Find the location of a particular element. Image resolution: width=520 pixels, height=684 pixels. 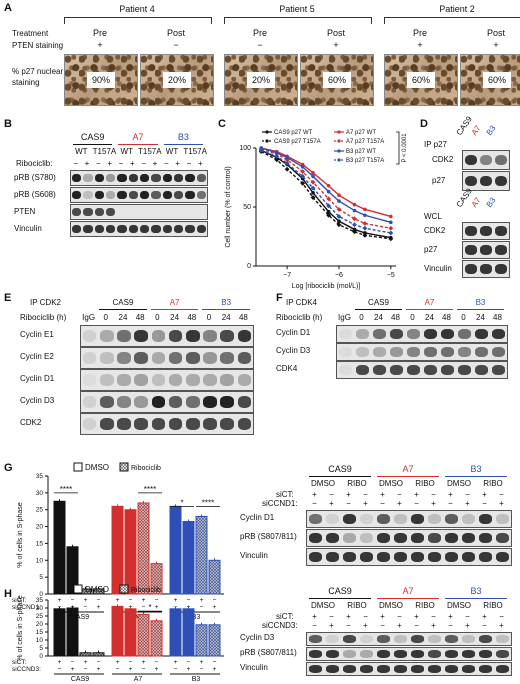

ip-blot-strip-band is located at coordinates (486, 181).